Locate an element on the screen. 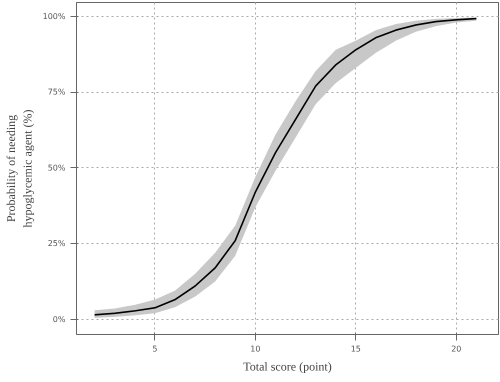 This screenshot has height=382, width=500. x-axis-title: Total score (point) is located at coordinates (287, 367).